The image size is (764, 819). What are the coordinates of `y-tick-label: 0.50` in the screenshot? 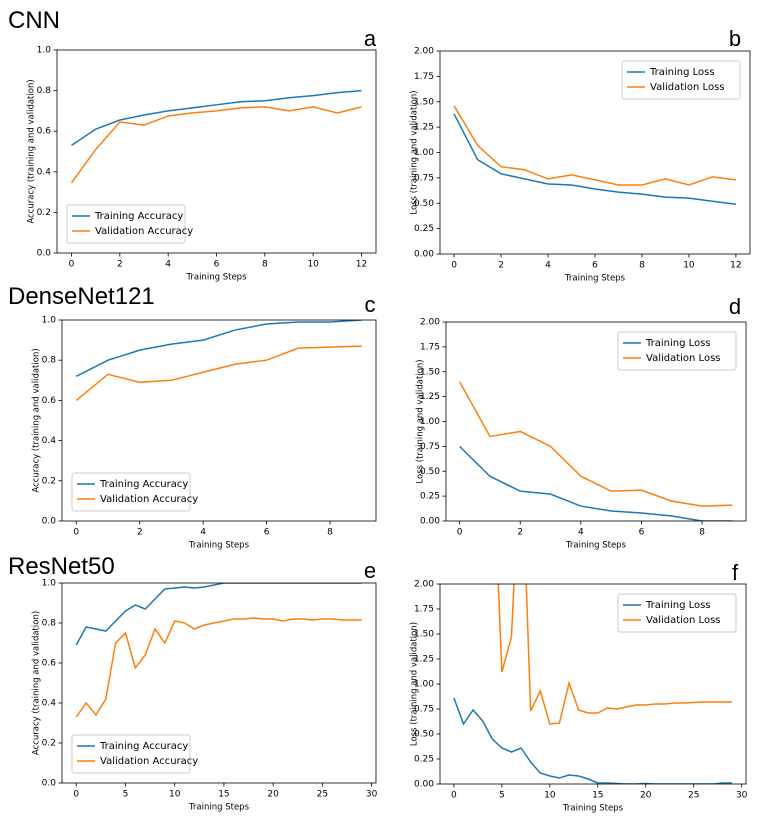 It's located at (430, 472).